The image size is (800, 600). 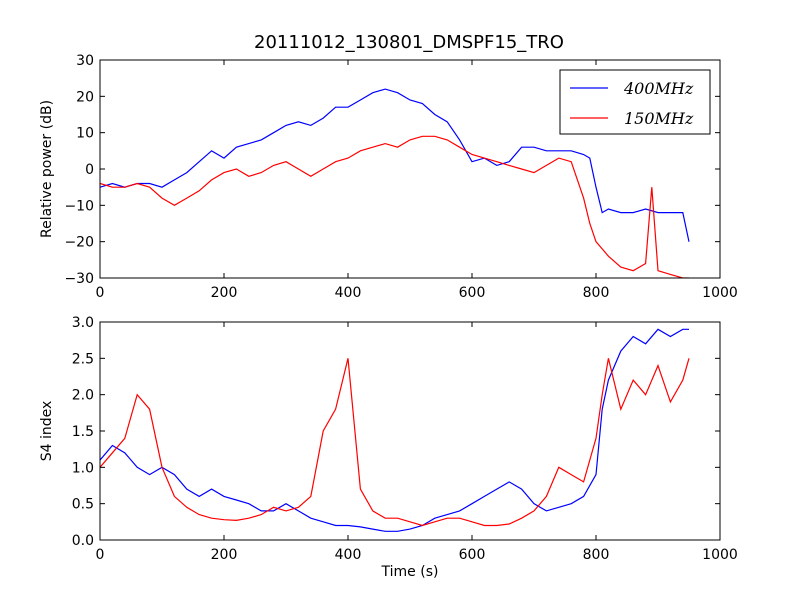 I want to click on legend: 400MHz 150MHz, so click(x=635, y=102).